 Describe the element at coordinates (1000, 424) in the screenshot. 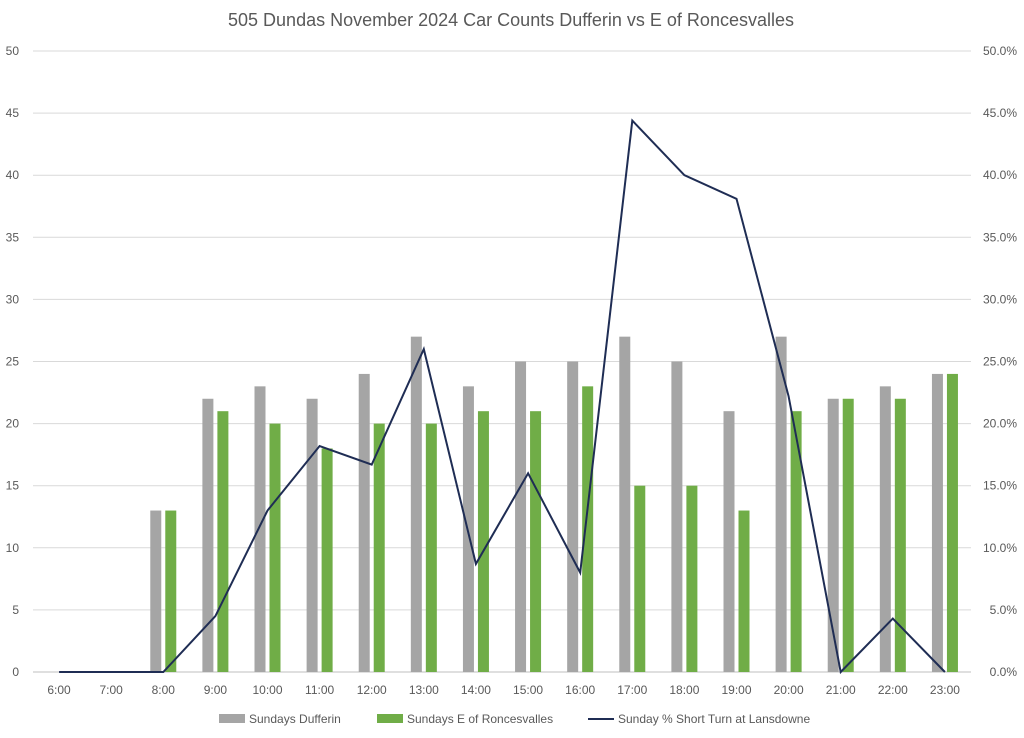

I see `y-right-tick-label: 20.0%` at that location.